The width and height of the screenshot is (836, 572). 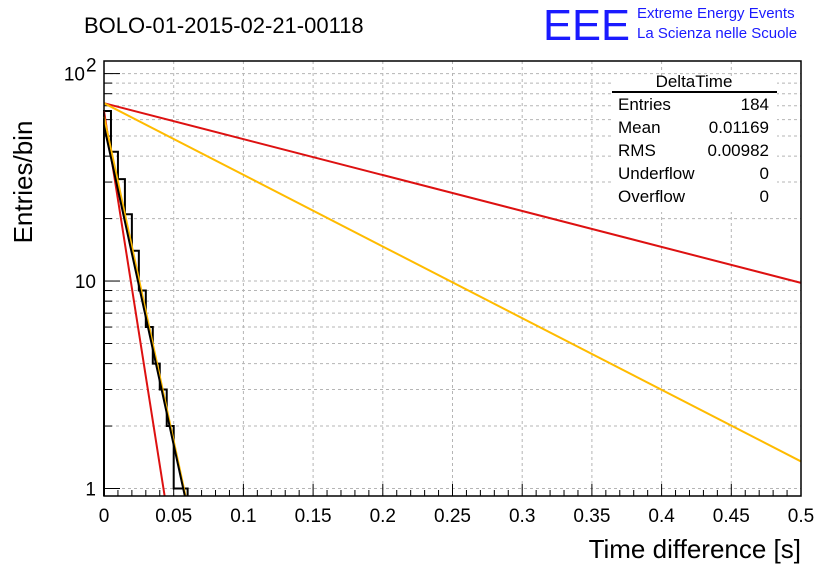 I want to click on x-tick-label: 0.1, so click(x=243, y=516).